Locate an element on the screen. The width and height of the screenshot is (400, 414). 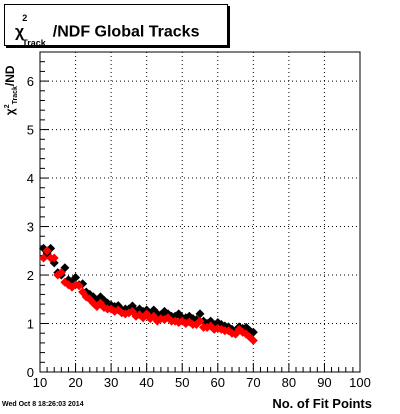
y-tick-label: 0 is located at coordinates (30, 372).